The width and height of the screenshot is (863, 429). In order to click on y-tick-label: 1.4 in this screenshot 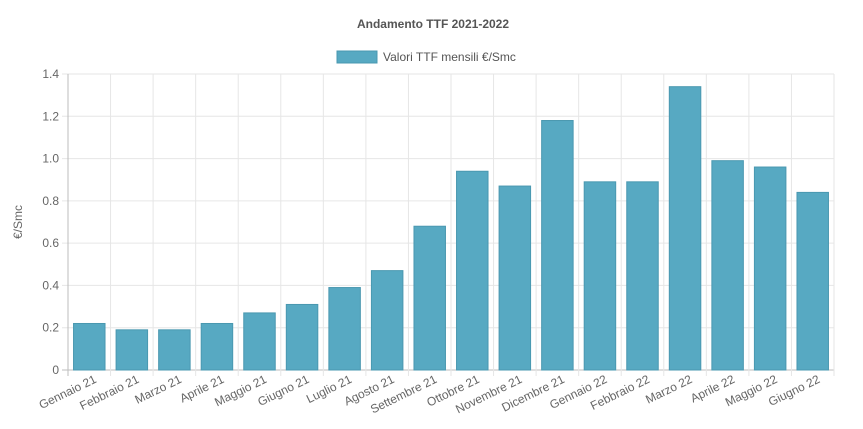, I will do `click(50, 74)`.